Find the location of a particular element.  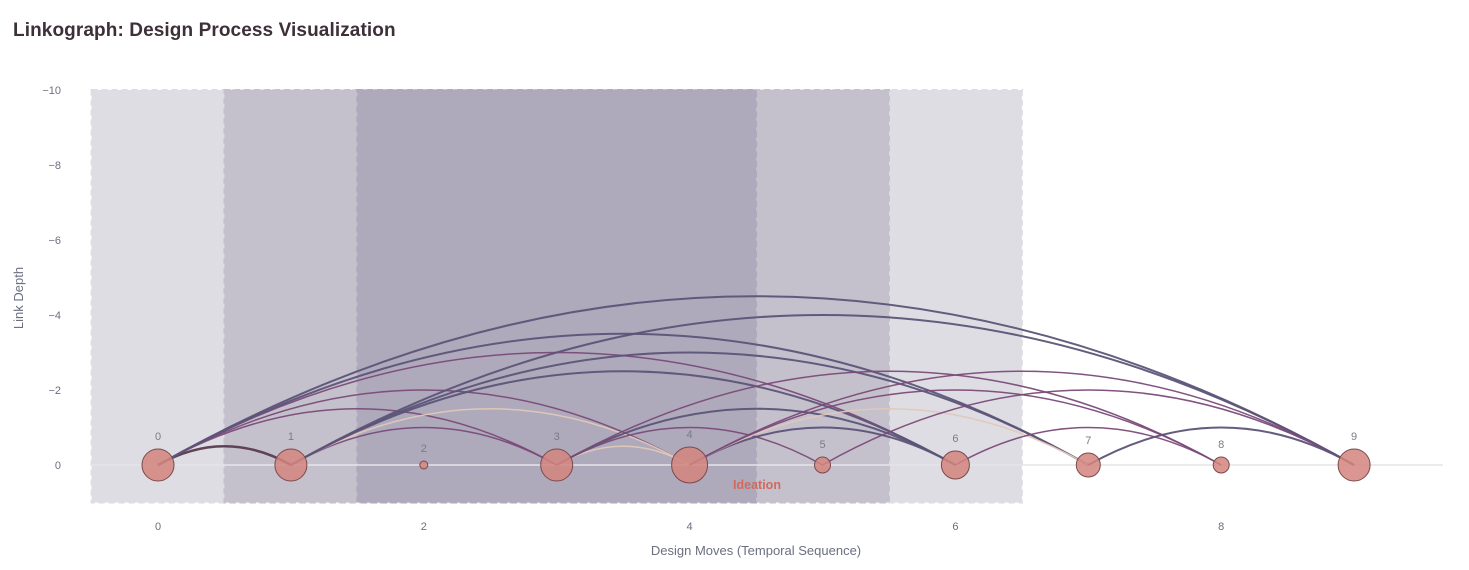

move-label-5: 5 is located at coordinates (822, 445).